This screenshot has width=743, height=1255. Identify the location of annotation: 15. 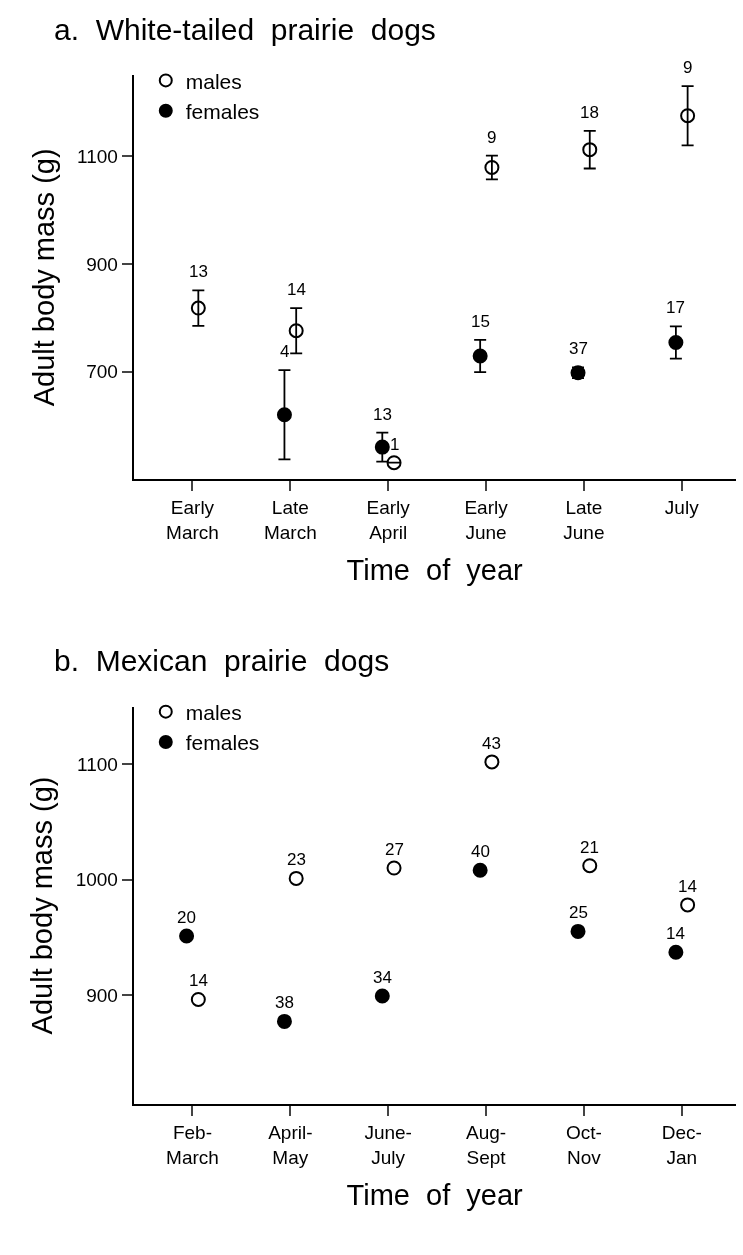
(480, 321).